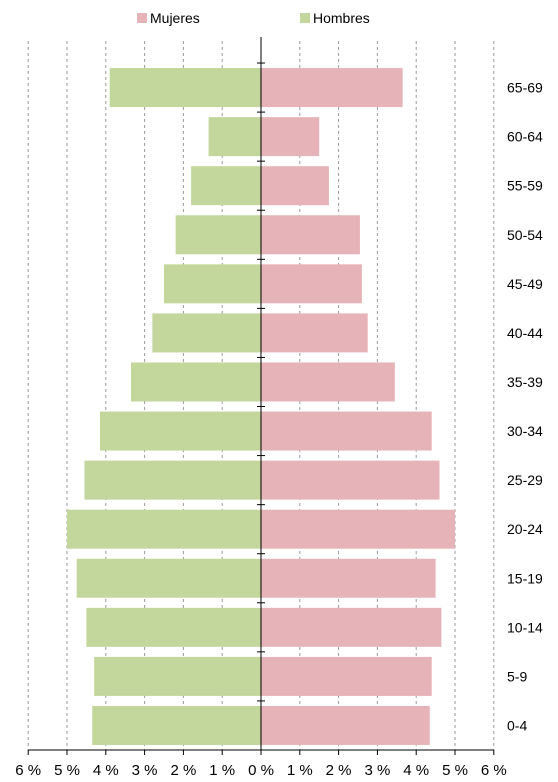  I want to click on x-tick-label: 0 %, so click(261, 770).